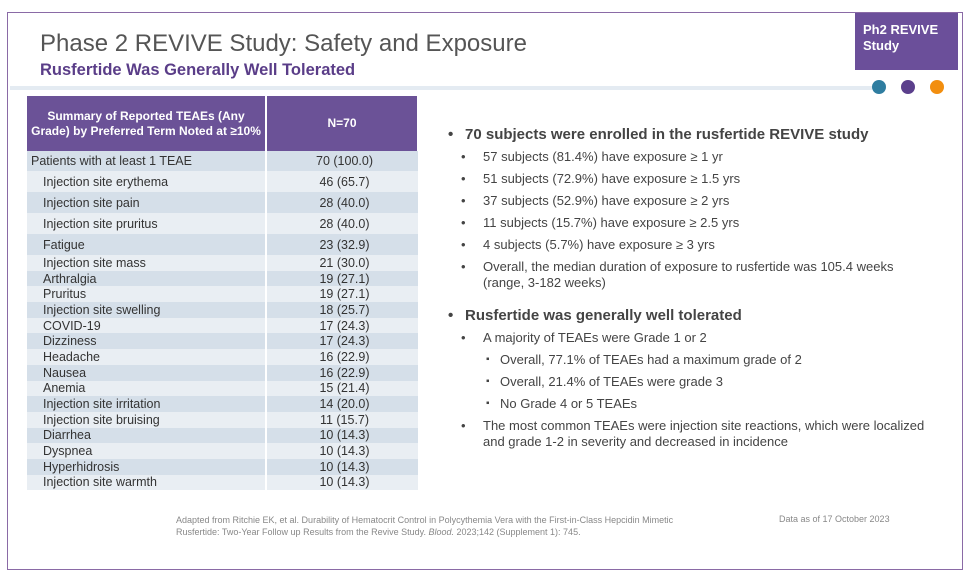 Image resolution: width=975 pixels, height=580 pixels. Describe the element at coordinates (222, 223) in the screenshot. I see `table-row: Injection site pruritus 28 (40.0)` at that location.